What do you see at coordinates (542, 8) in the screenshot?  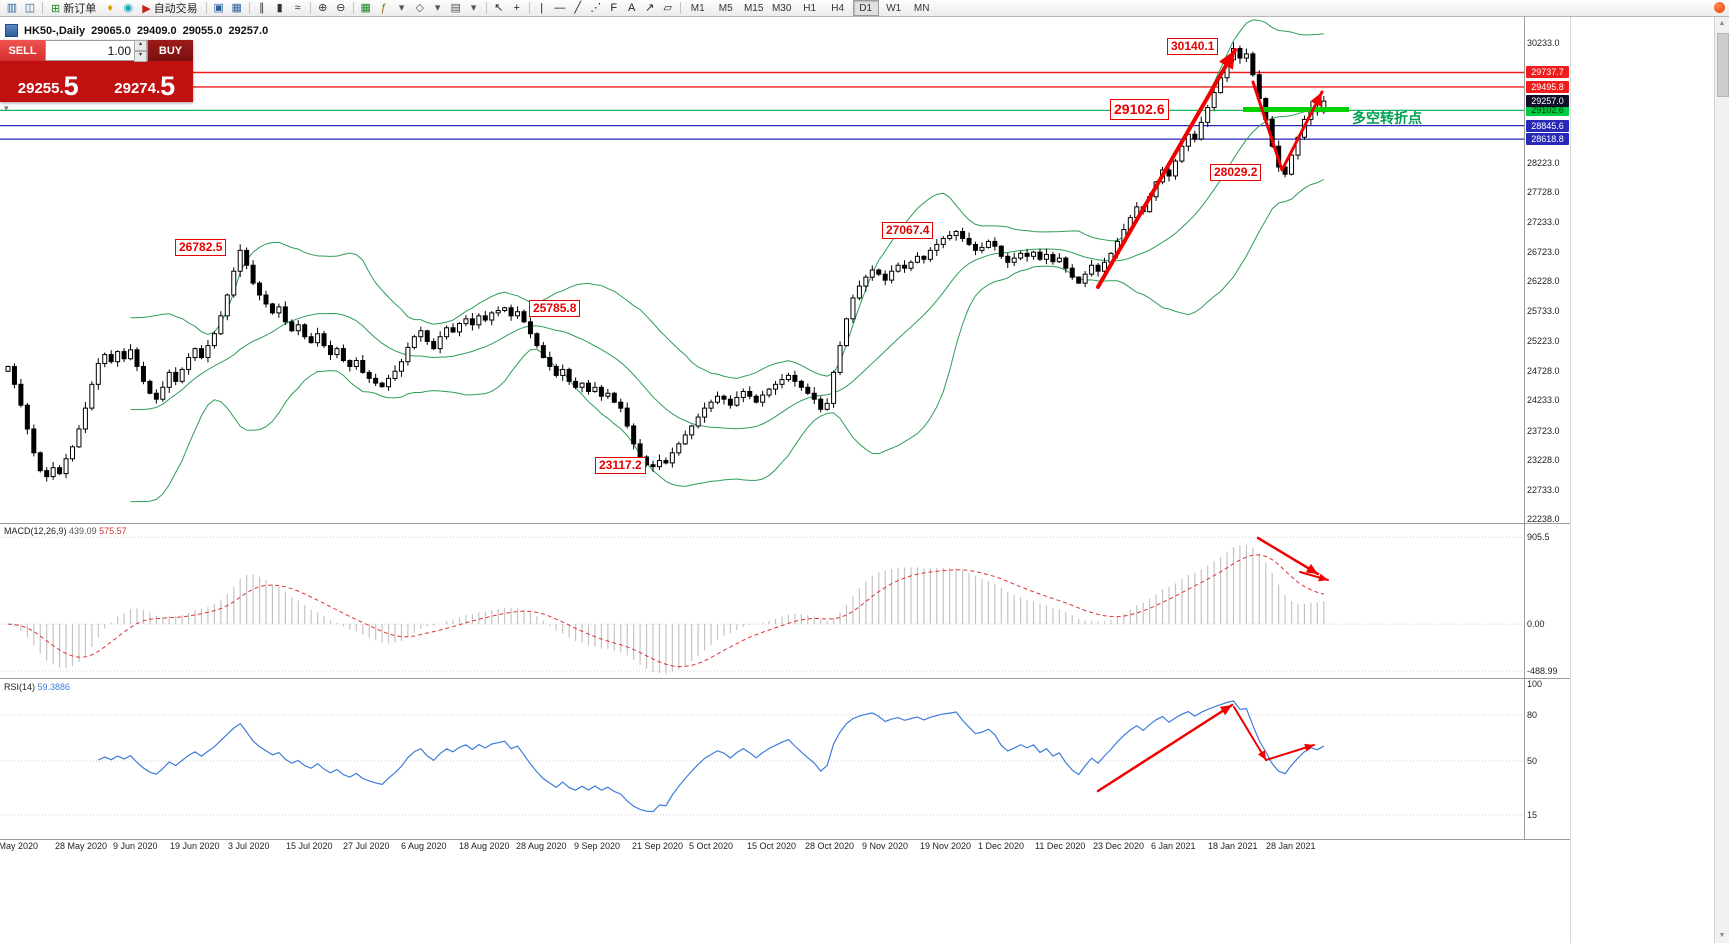 I see `vertical-line-icon: |` at bounding box center [542, 8].